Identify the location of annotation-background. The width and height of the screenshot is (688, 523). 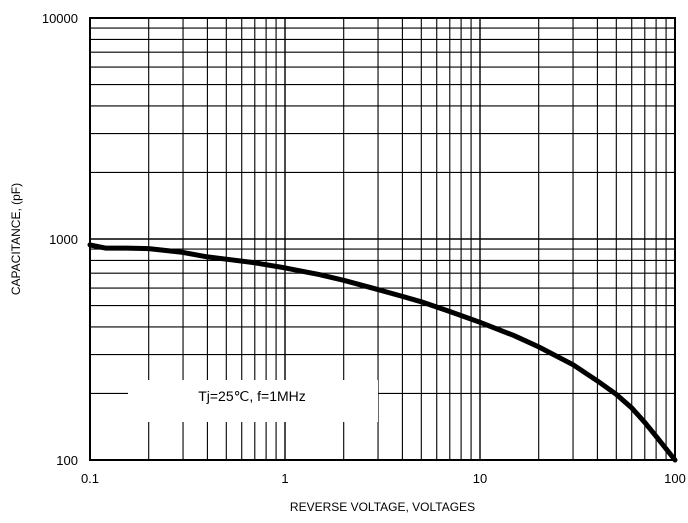
(253, 401).